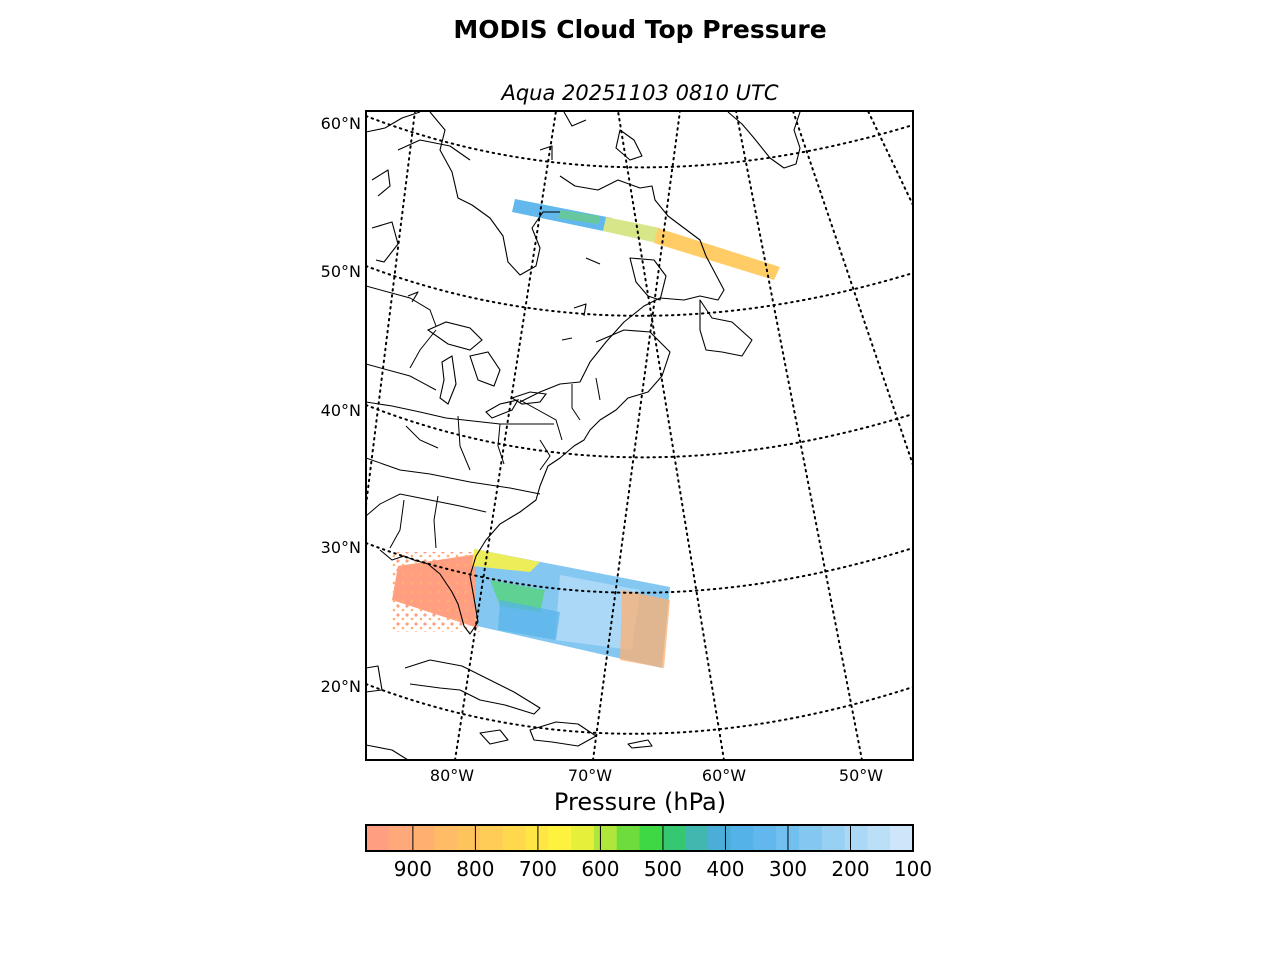  What do you see at coordinates (913, 869) in the screenshot?
I see `colorbar-tick-label: 100` at bounding box center [913, 869].